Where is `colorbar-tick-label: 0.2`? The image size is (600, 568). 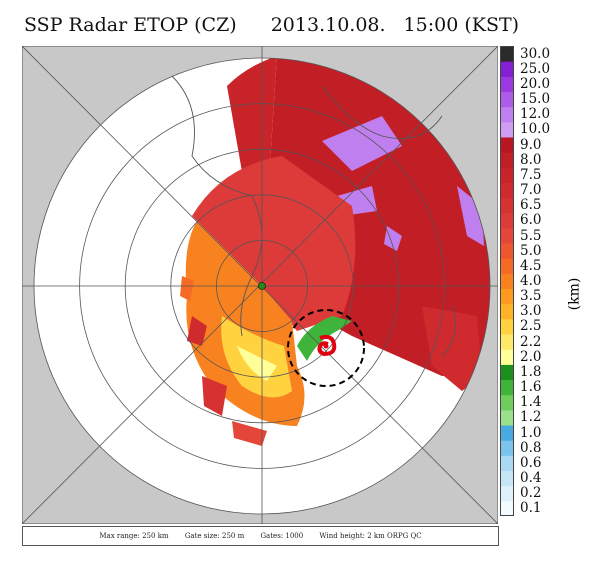
colorbar-tick-label: 0.2 is located at coordinates (531, 493).